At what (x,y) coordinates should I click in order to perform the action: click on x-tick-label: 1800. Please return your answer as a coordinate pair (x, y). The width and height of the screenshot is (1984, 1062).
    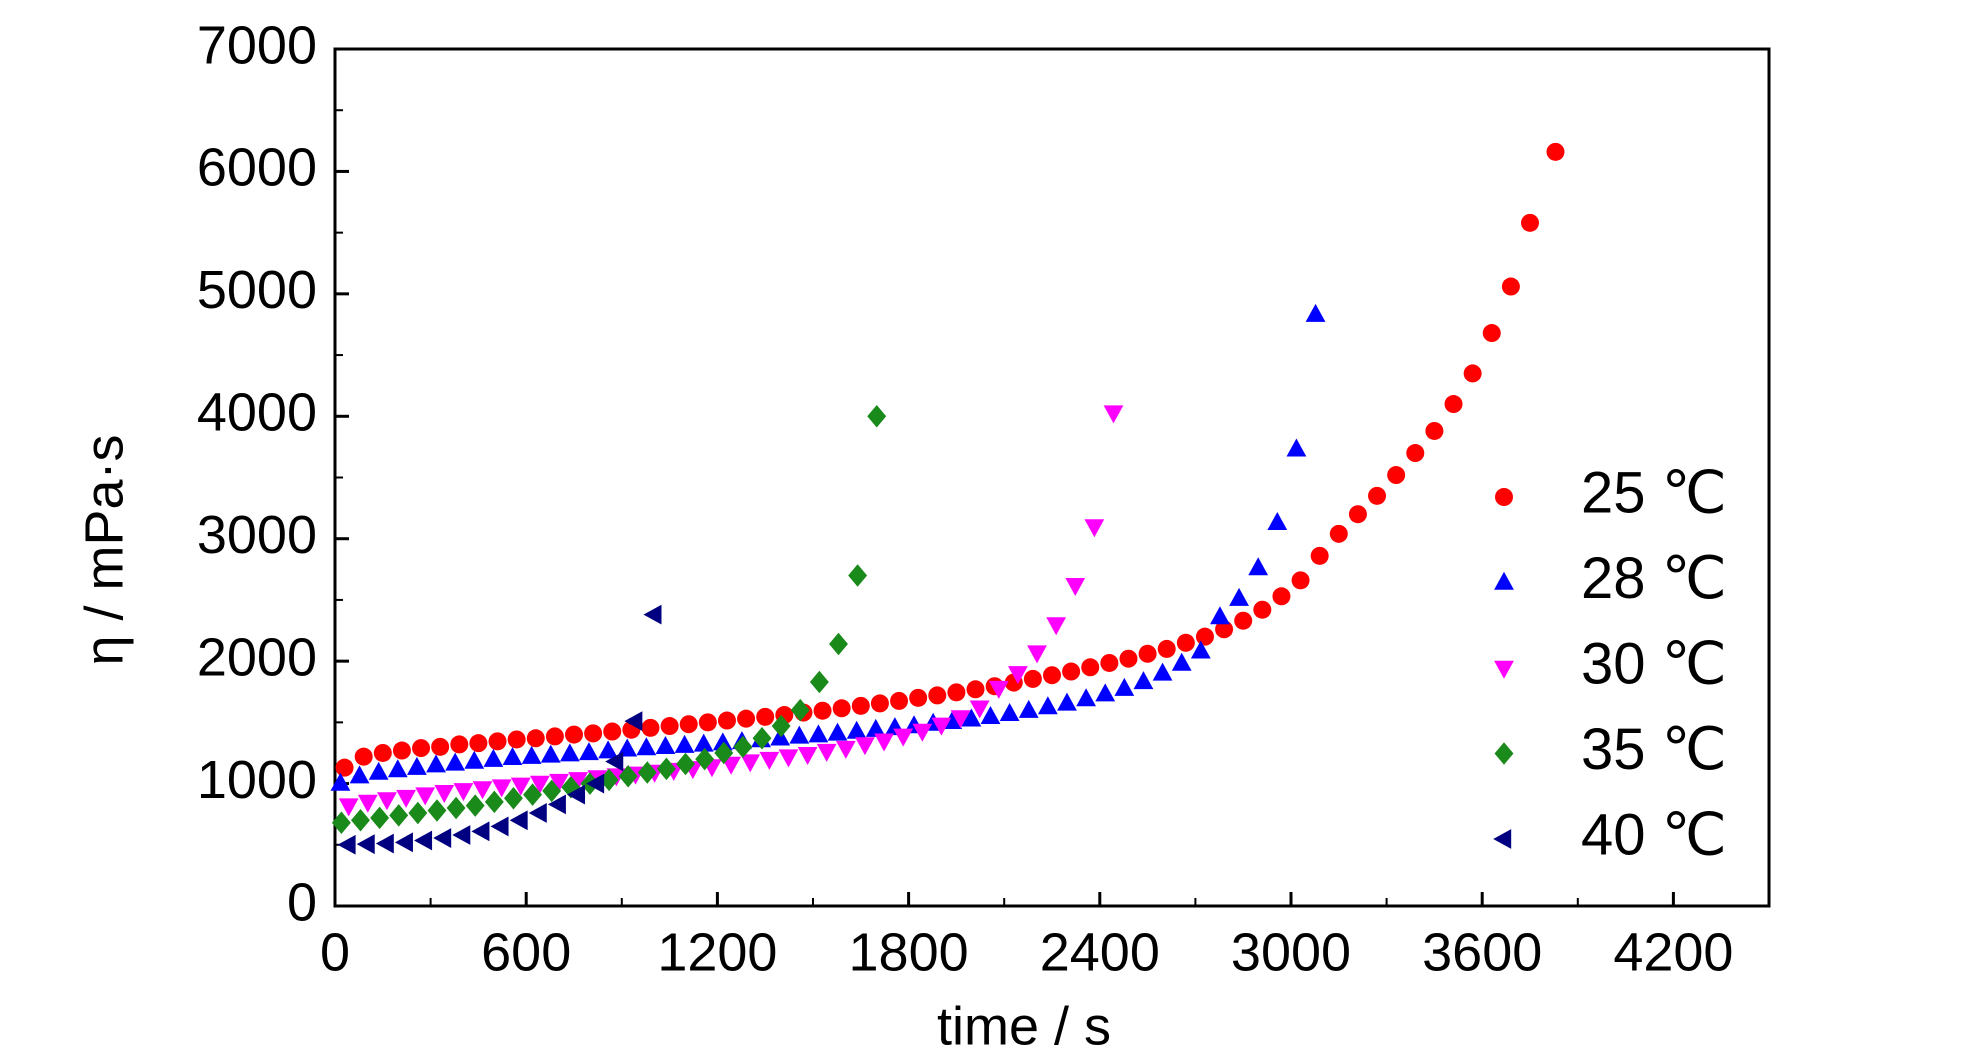
    Looking at the image, I should click on (909, 952).